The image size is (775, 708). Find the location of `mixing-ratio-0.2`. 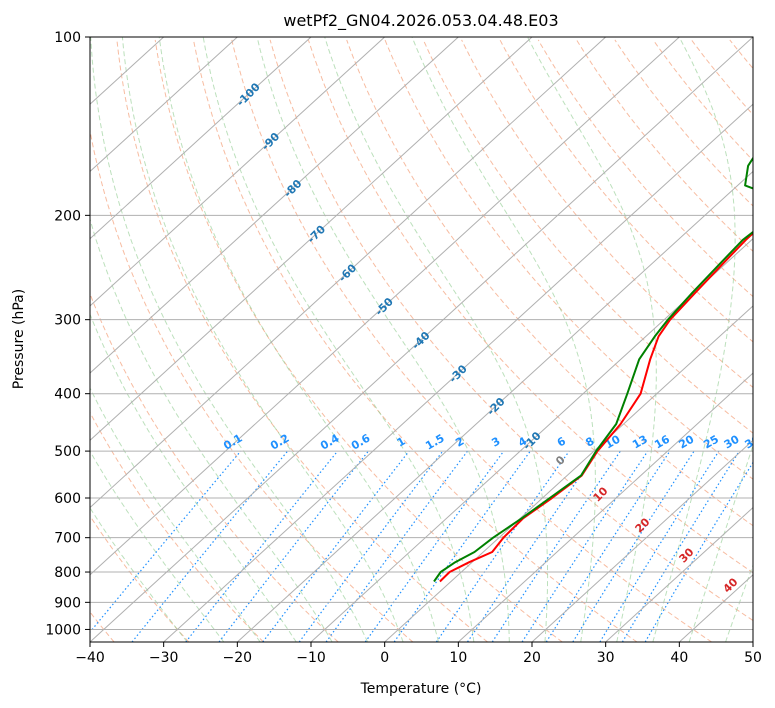

mixing-ratio-0.2 is located at coordinates (210, 546).